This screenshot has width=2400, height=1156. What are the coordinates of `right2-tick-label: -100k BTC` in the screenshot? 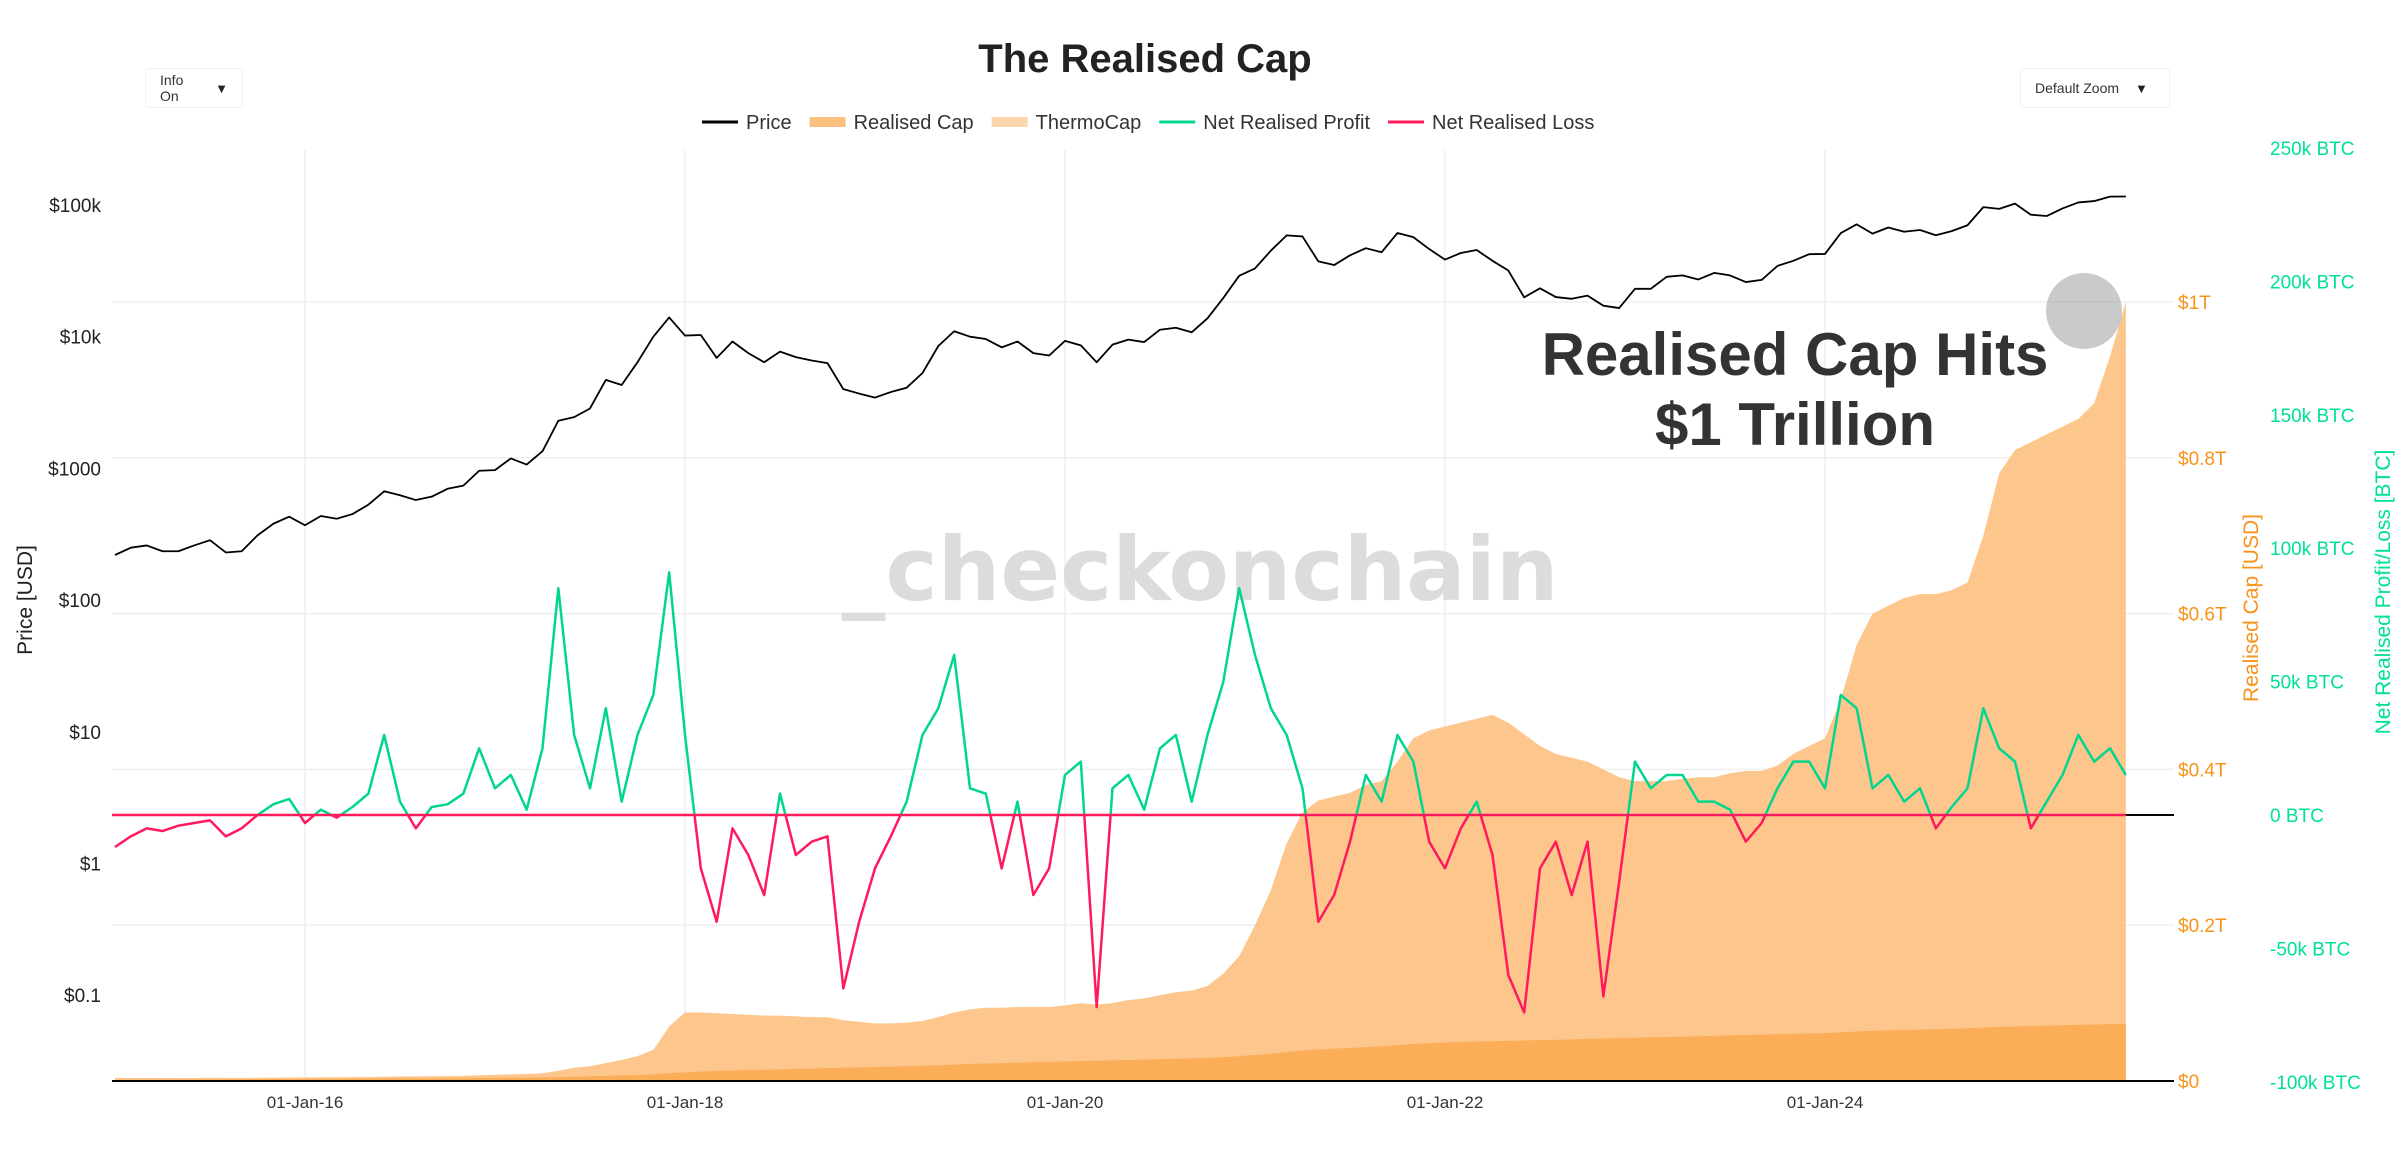 It's located at (2315, 1083).